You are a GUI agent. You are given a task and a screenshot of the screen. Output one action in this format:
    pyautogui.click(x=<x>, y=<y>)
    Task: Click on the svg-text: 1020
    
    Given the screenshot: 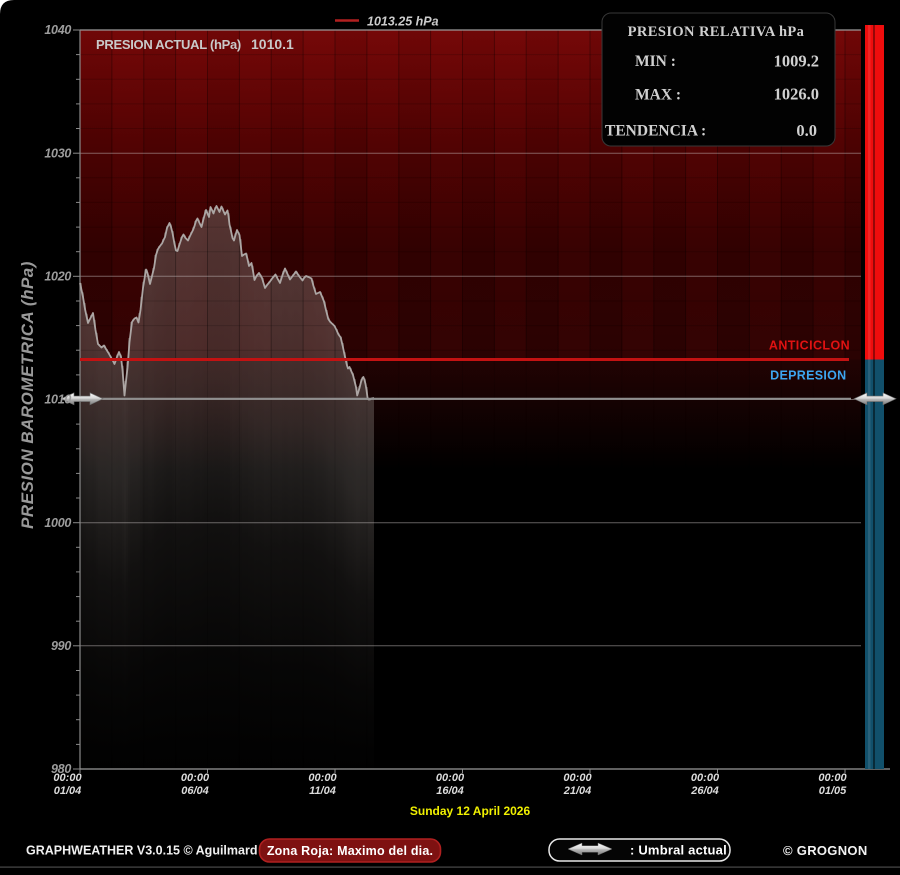 What is the action you would take?
    pyautogui.click(x=57, y=277)
    